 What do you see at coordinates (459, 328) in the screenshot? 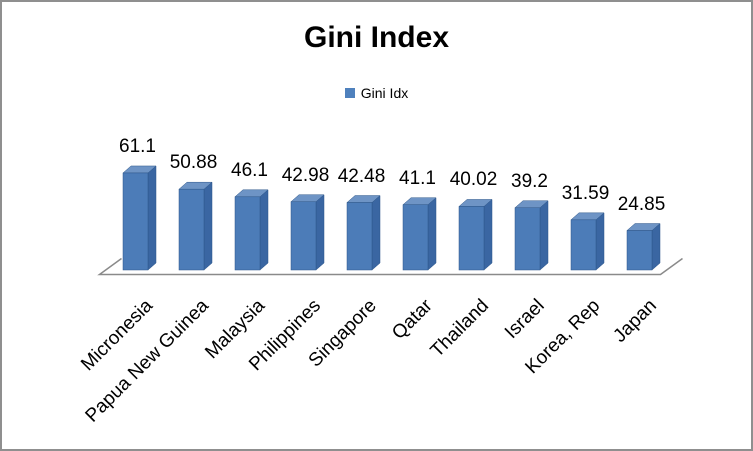
I see `category-label-thailand: Thailand` at bounding box center [459, 328].